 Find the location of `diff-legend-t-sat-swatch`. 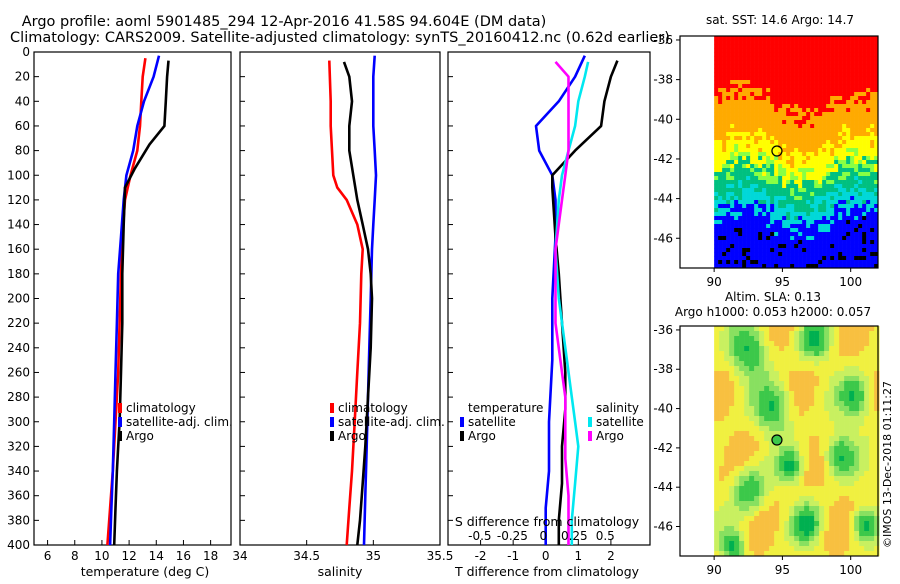

diff-legend-t-sat-swatch is located at coordinates (462, 422).